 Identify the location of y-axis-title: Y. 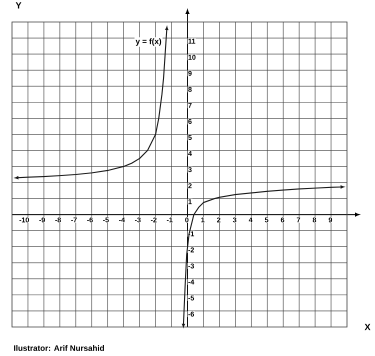
(19, 5).